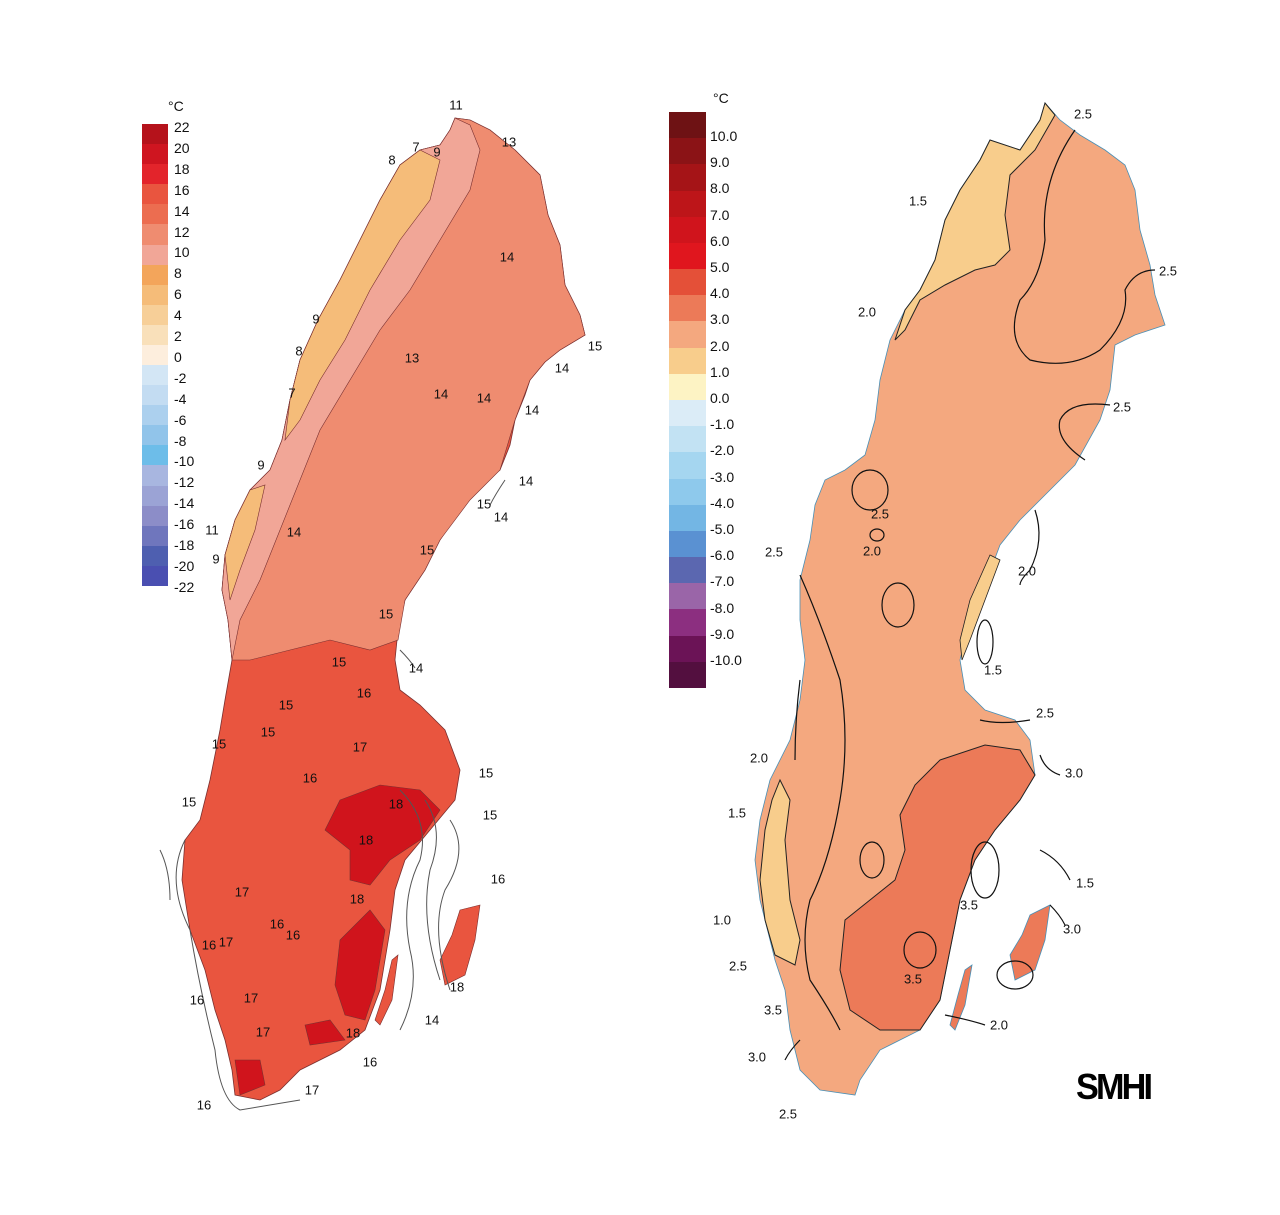 The image size is (1280, 1215). I want to click on legend-right-tick-label: 5.0, so click(720, 267).